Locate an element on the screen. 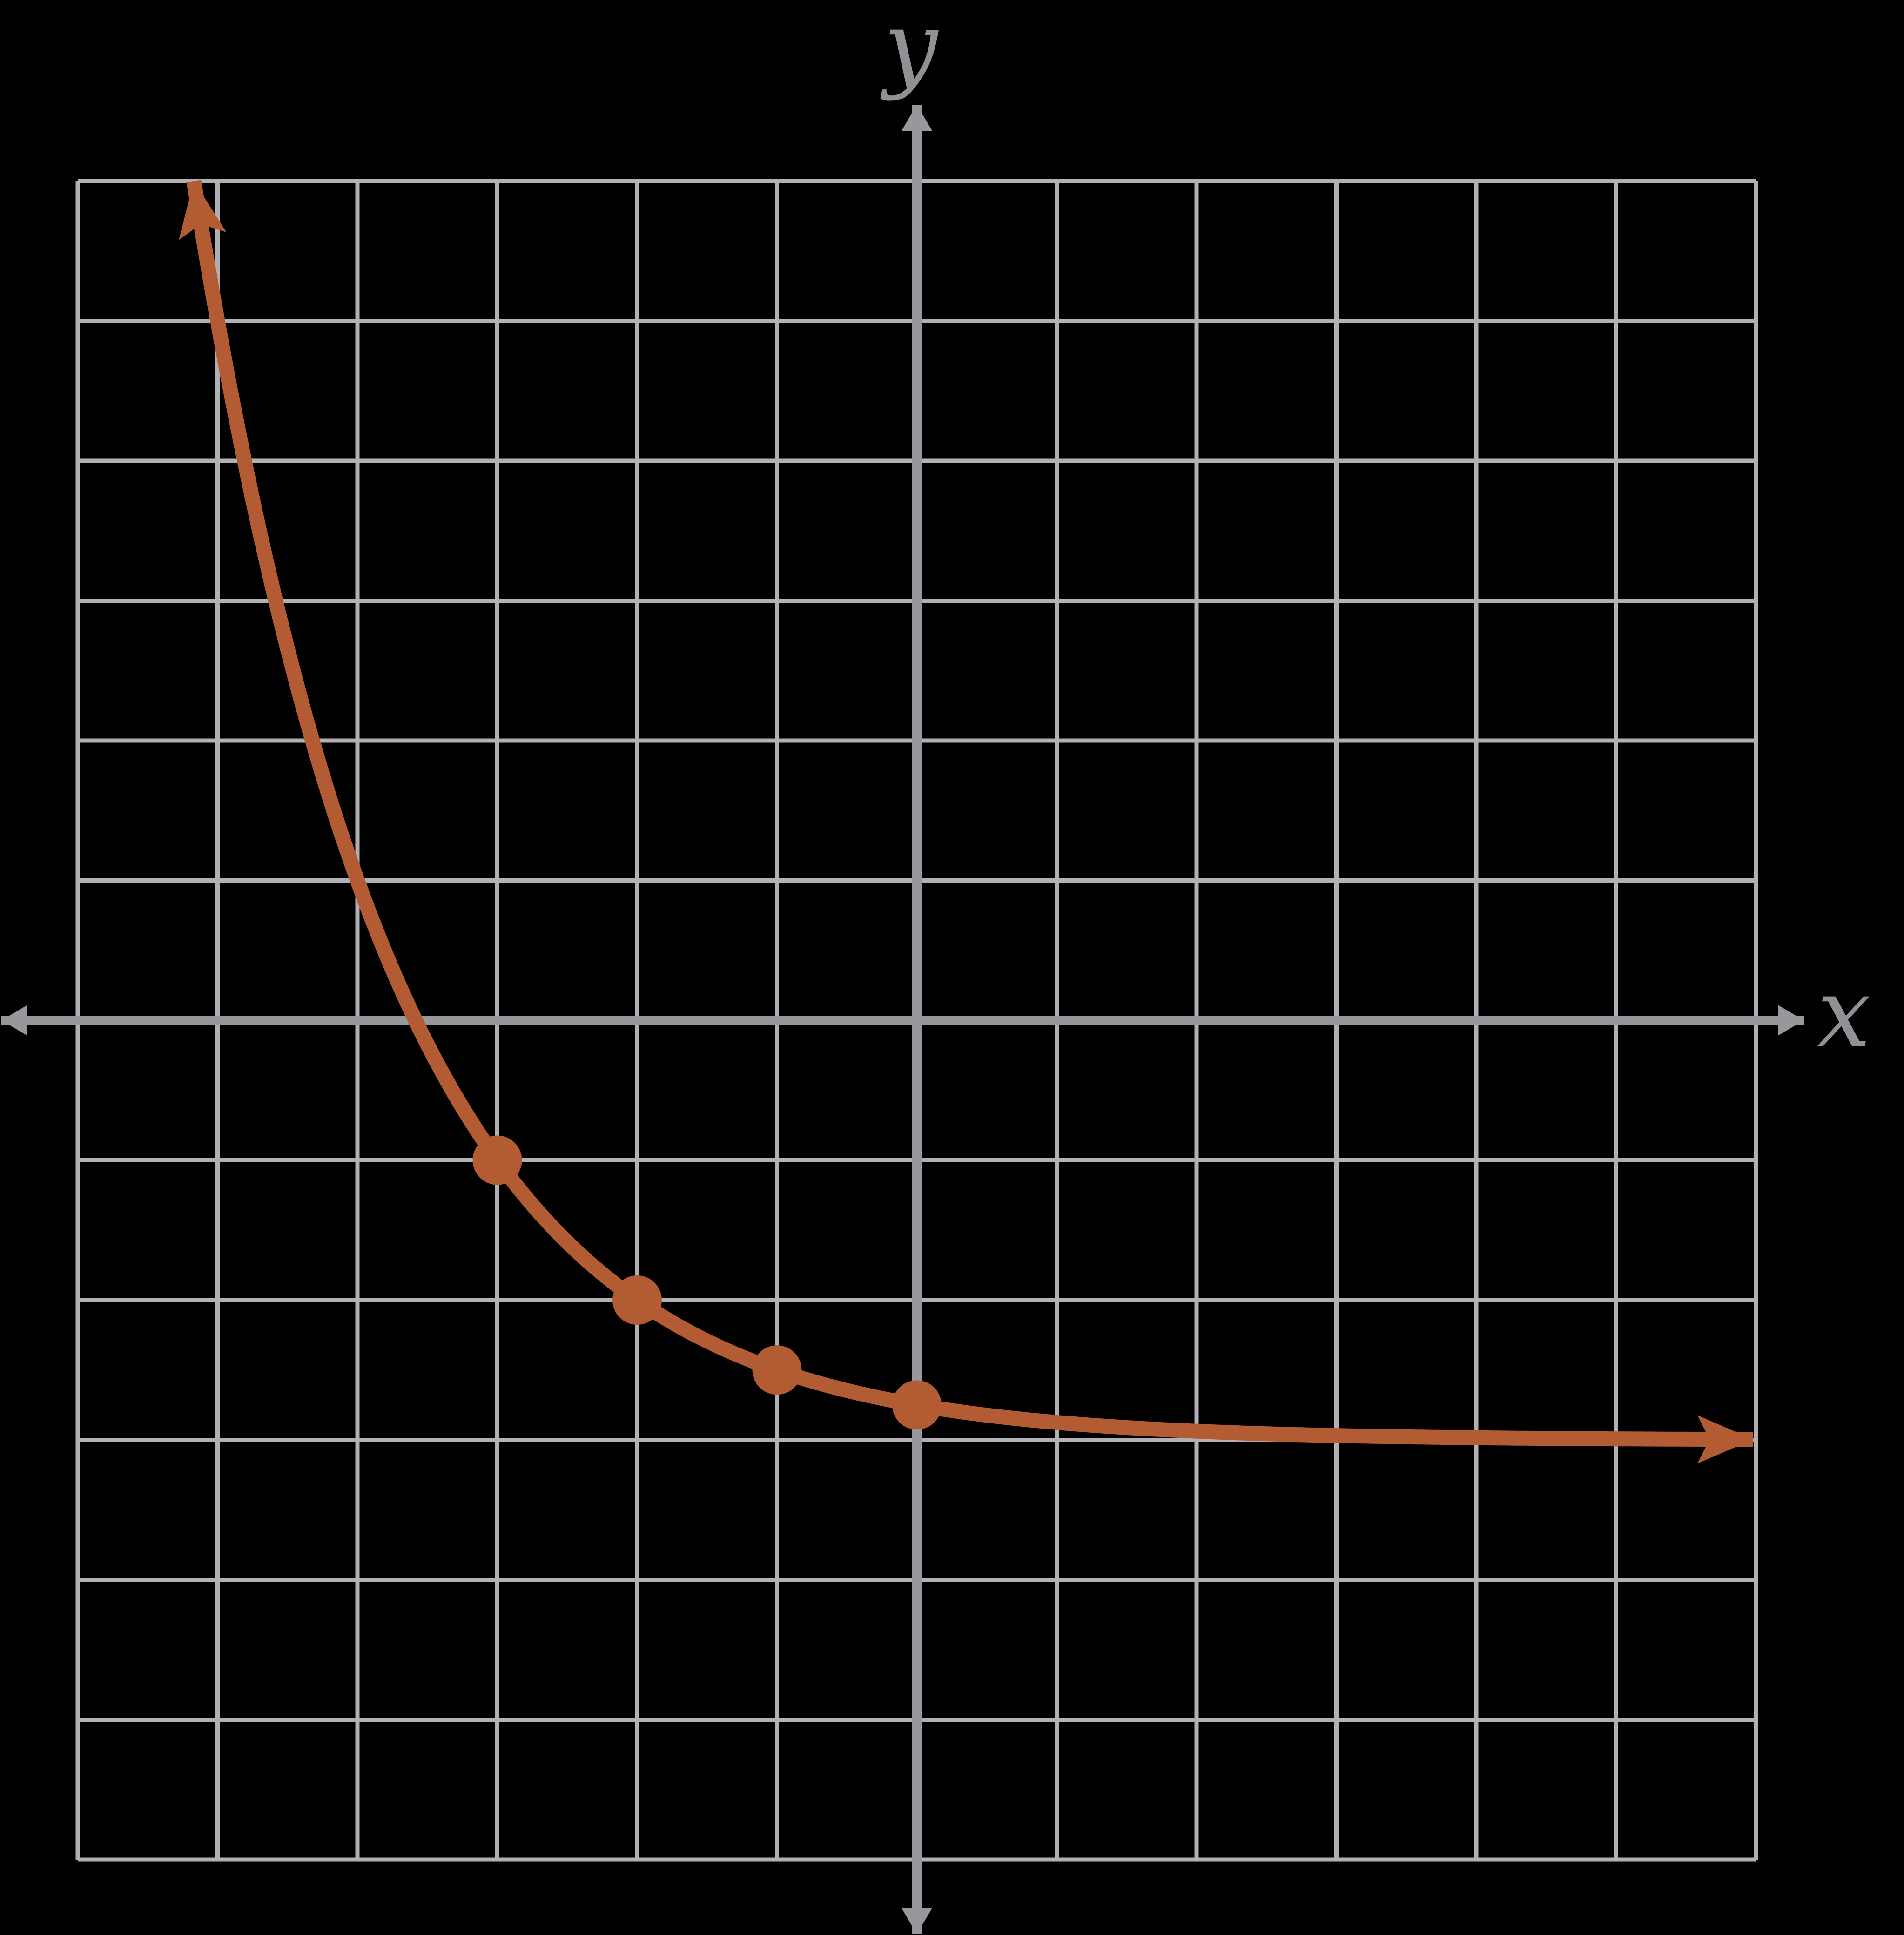  x-axis-label: x is located at coordinates (1844, 1013).